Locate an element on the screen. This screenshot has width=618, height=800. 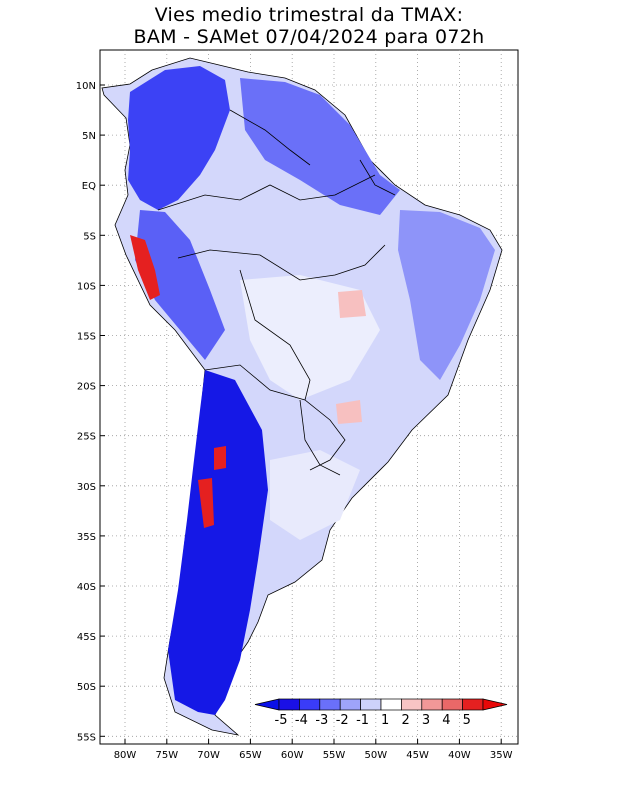
bias-area-south-light is located at coordinates (315, 495).